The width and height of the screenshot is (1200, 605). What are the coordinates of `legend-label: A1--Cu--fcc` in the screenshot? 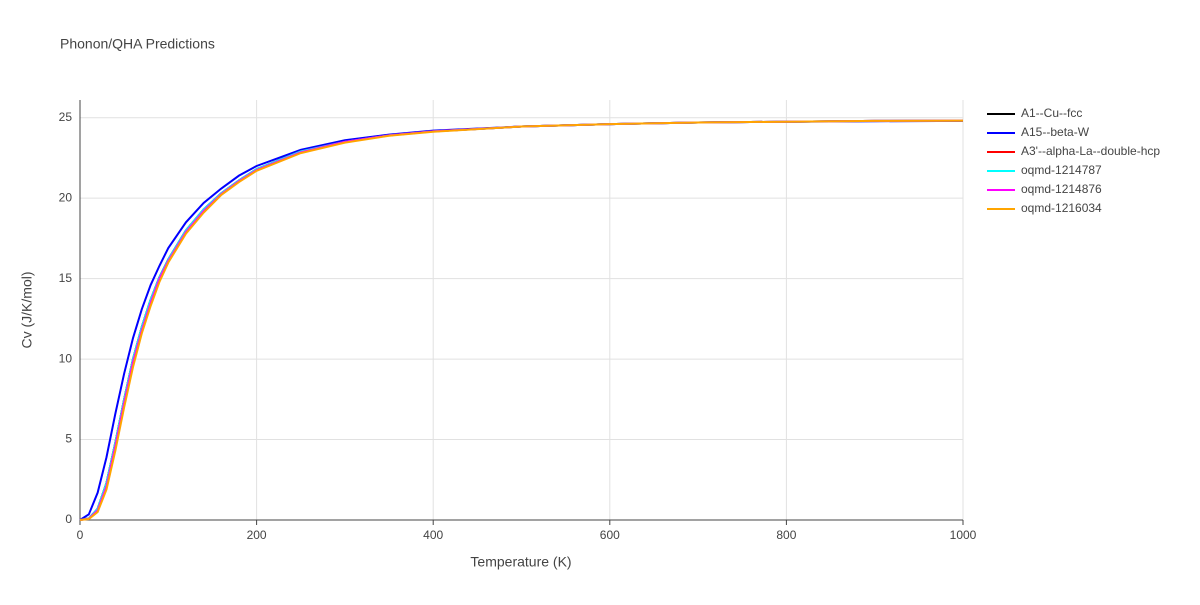 It's located at (1051, 113).